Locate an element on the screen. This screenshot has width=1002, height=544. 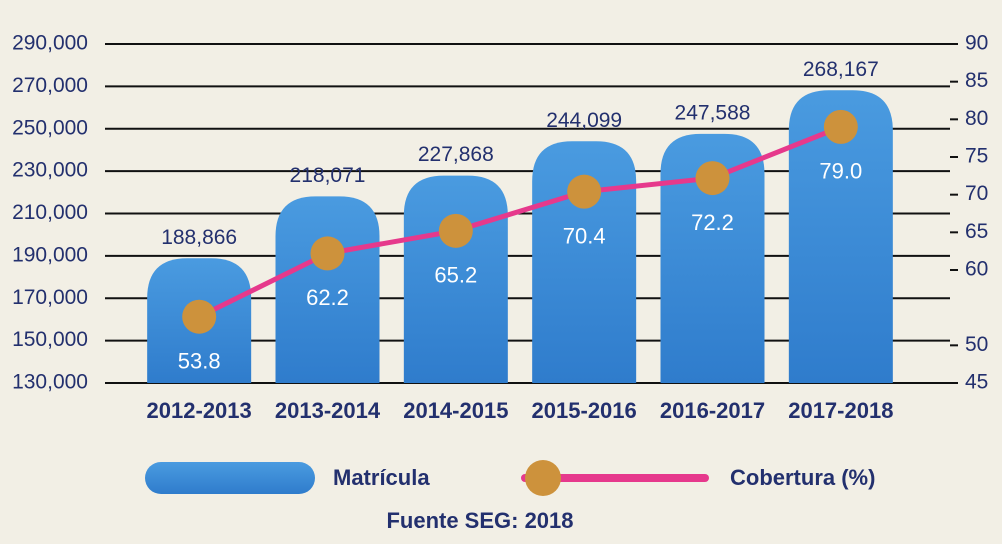
legend-label: Cobertura (%) is located at coordinates (802, 477).